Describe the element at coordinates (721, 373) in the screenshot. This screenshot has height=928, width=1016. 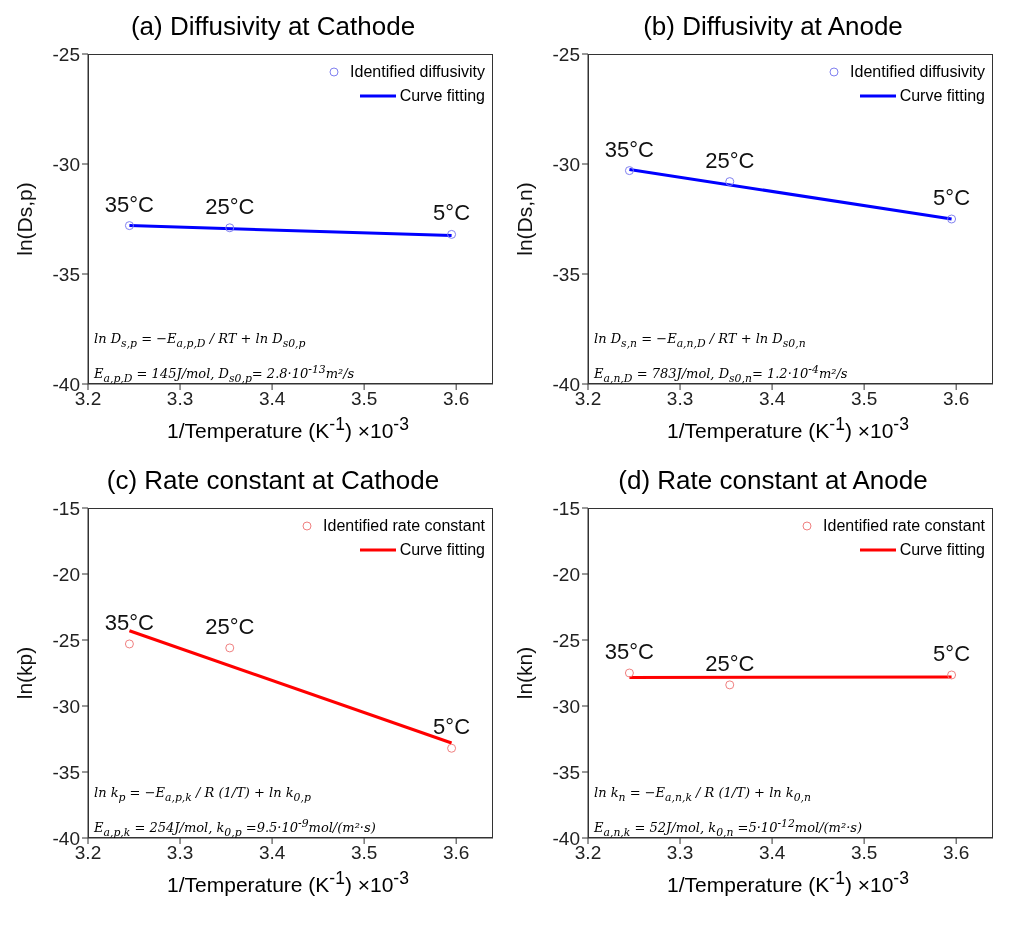
I see `annotation: E$_{a,n,D}$ = 783J/mol, D$_{s0,n}$= 1.2·10$^{-4}$m²/s` at that location.